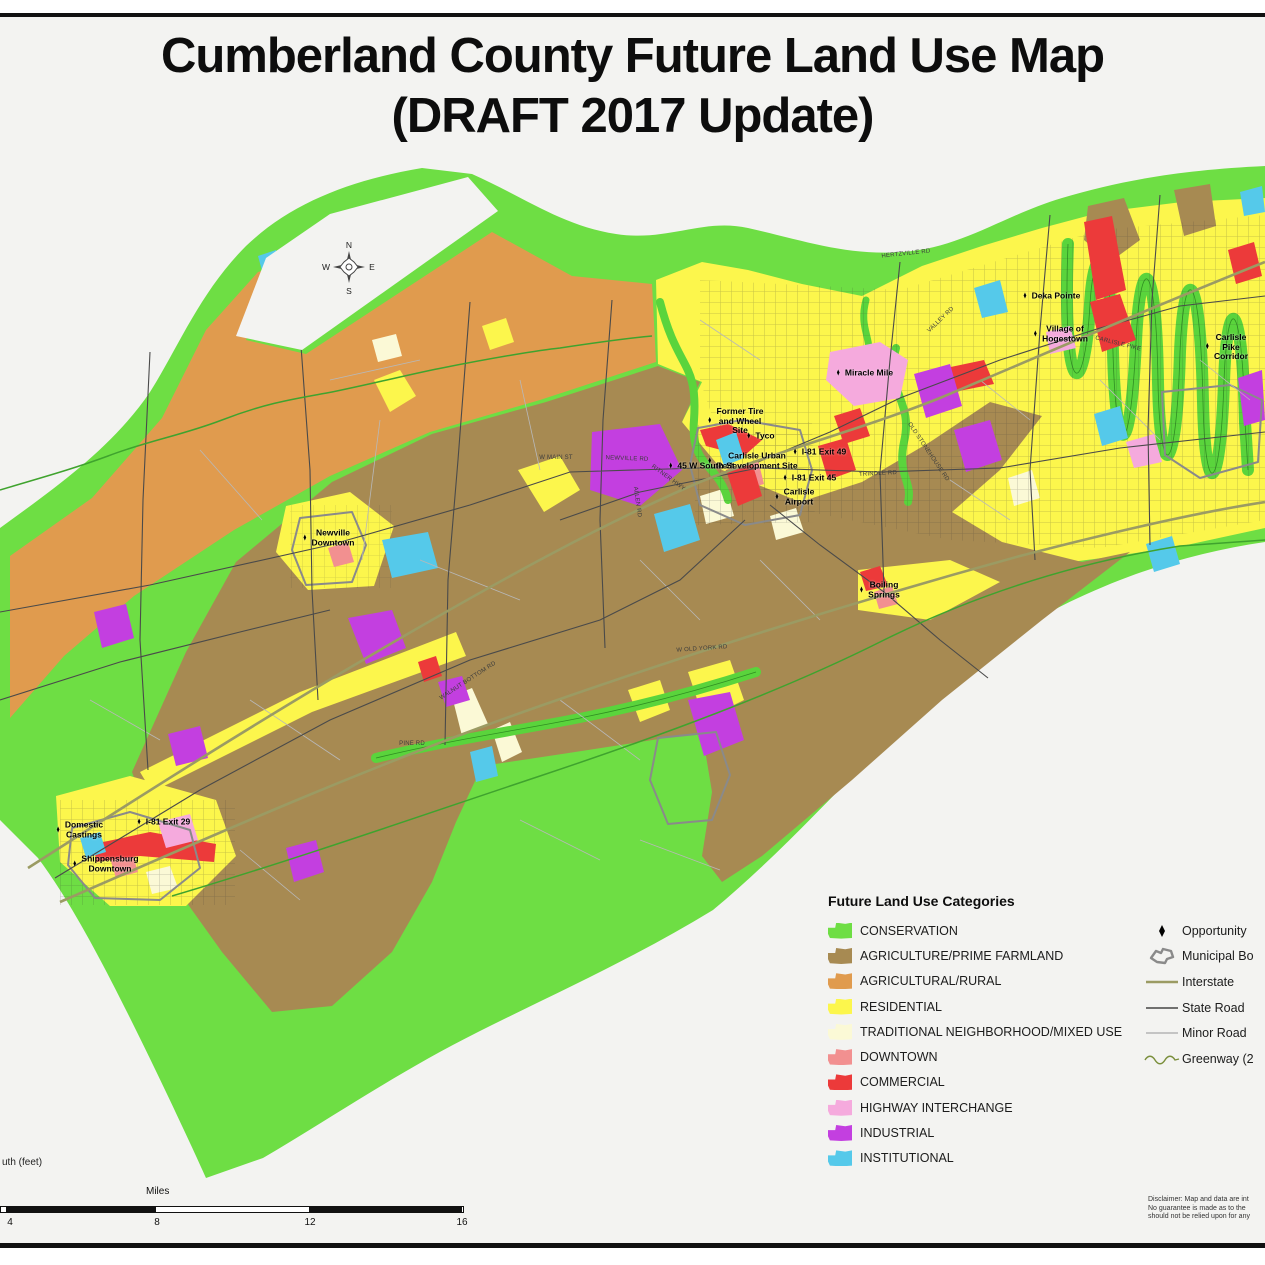  Describe the element at coordinates (907, 1158) in the screenshot. I see `legend-label: INSTITUTIONAL` at that location.